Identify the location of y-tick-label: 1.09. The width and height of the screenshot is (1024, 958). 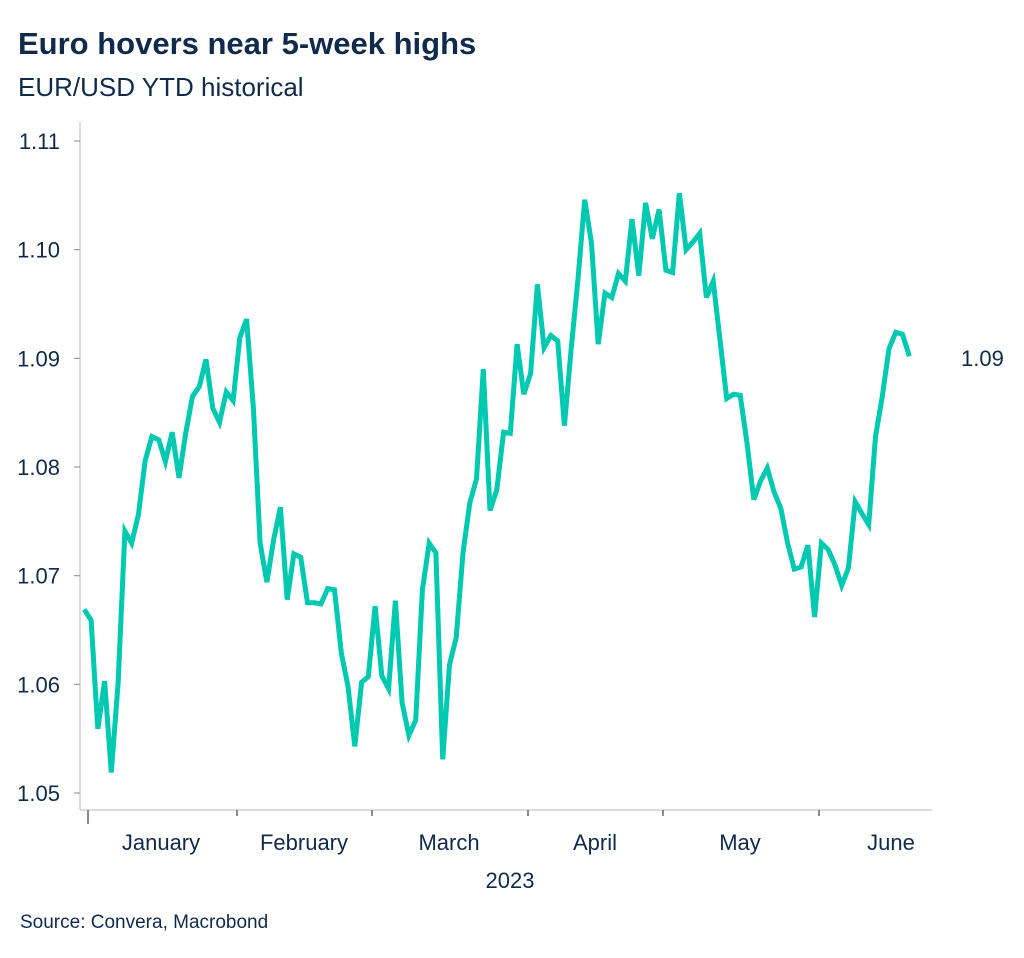
(38, 358).